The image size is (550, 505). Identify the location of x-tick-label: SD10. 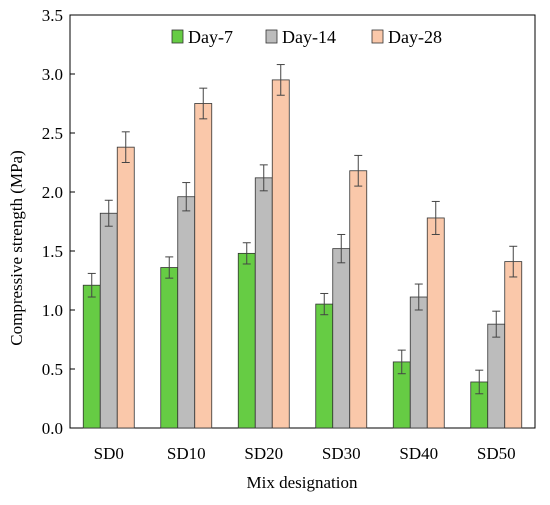
(186, 453).